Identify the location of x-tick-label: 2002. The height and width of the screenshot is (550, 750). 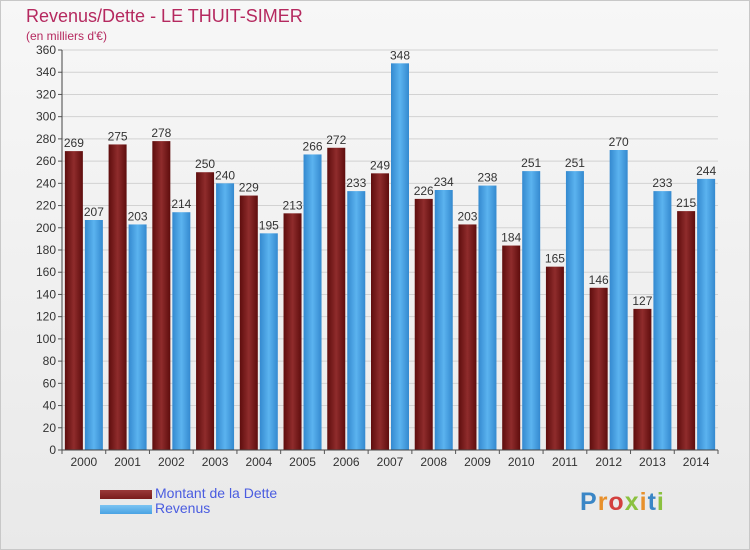
(171, 462).